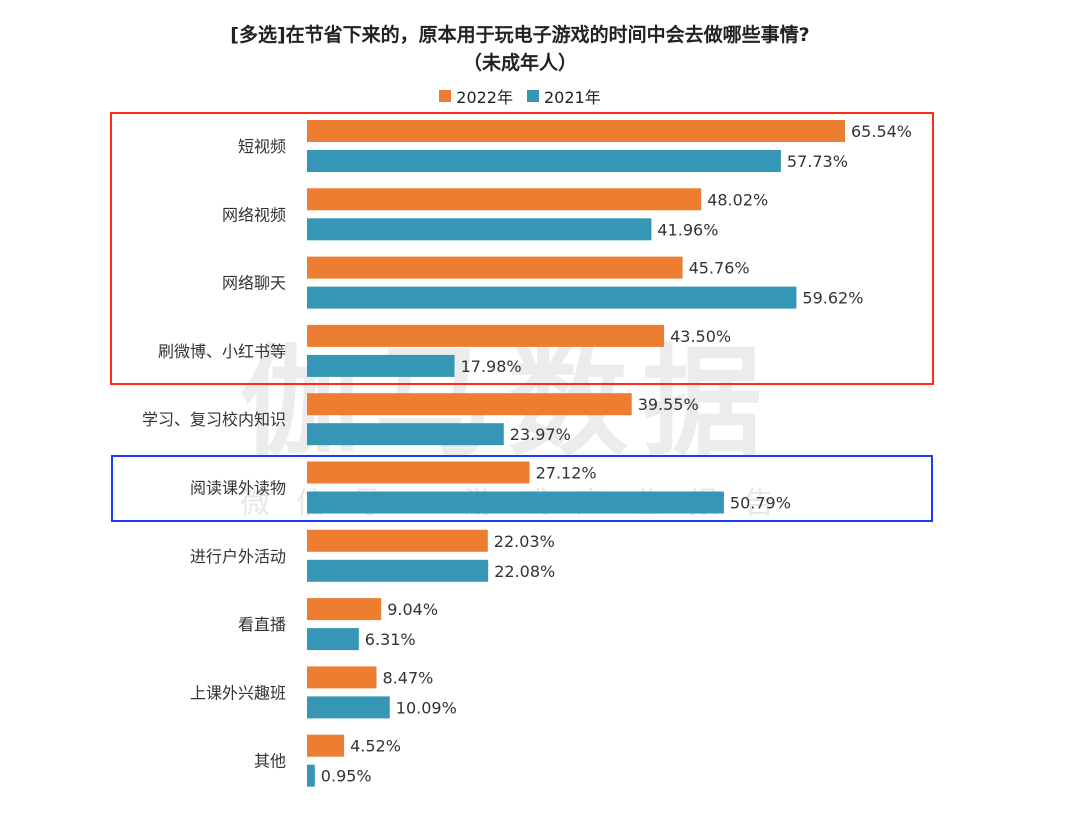 This screenshot has height=817, width=1080. Describe the element at coordinates (262, 624) in the screenshot. I see `category-label: 看直播` at that location.